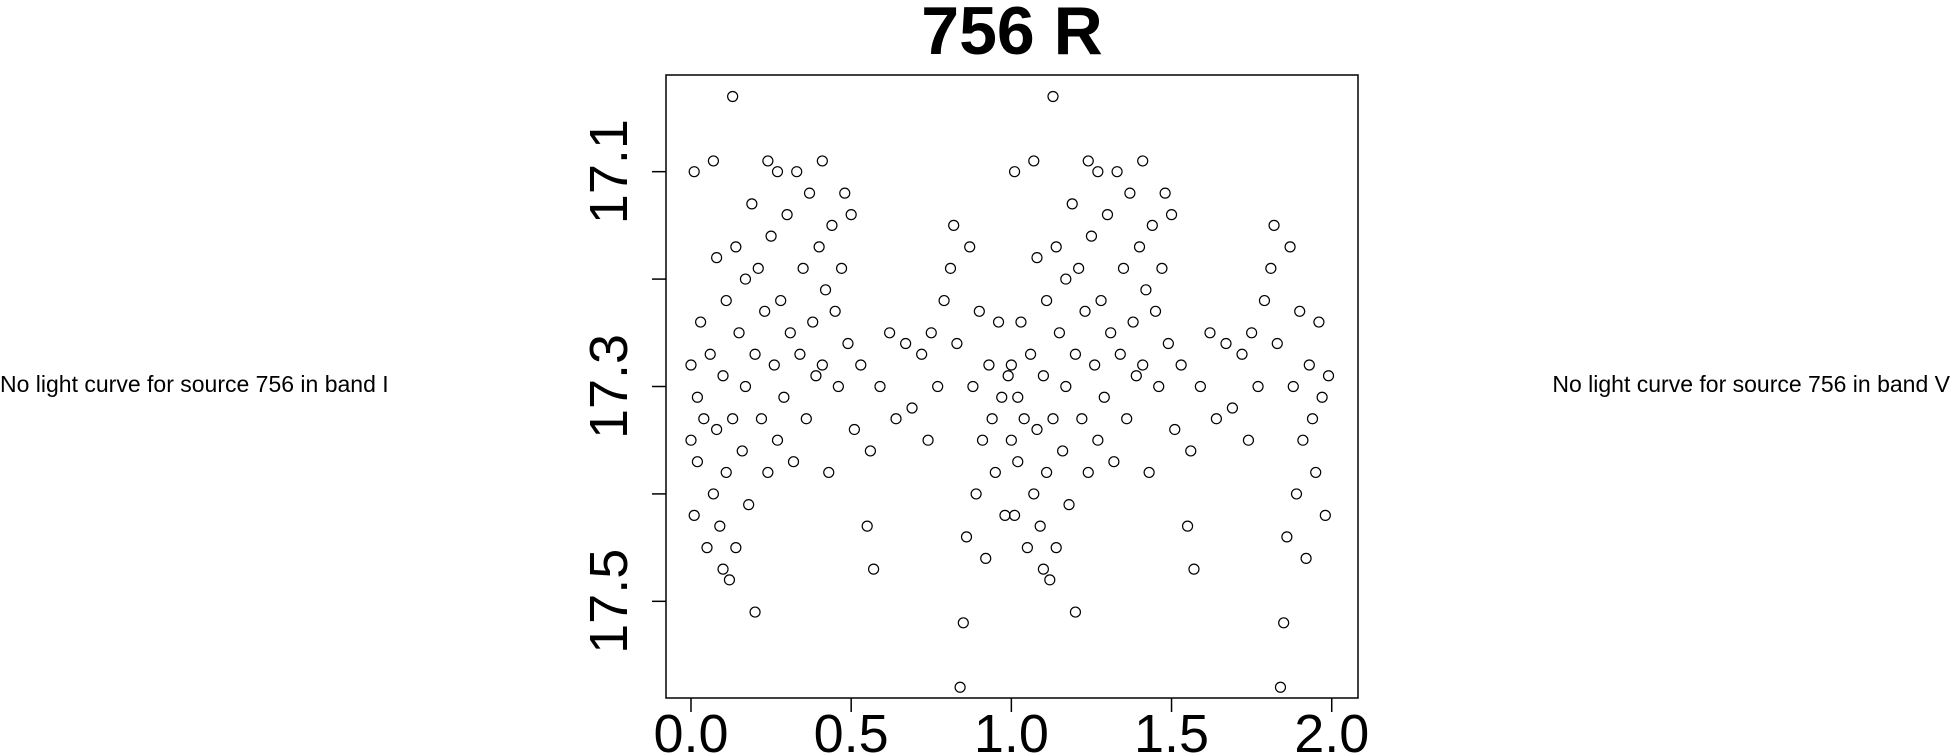 This screenshot has width=1953, height=756. What do you see at coordinates (851, 730) in the screenshot?
I see `x-tick-label: 0.5` at bounding box center [851, 730].